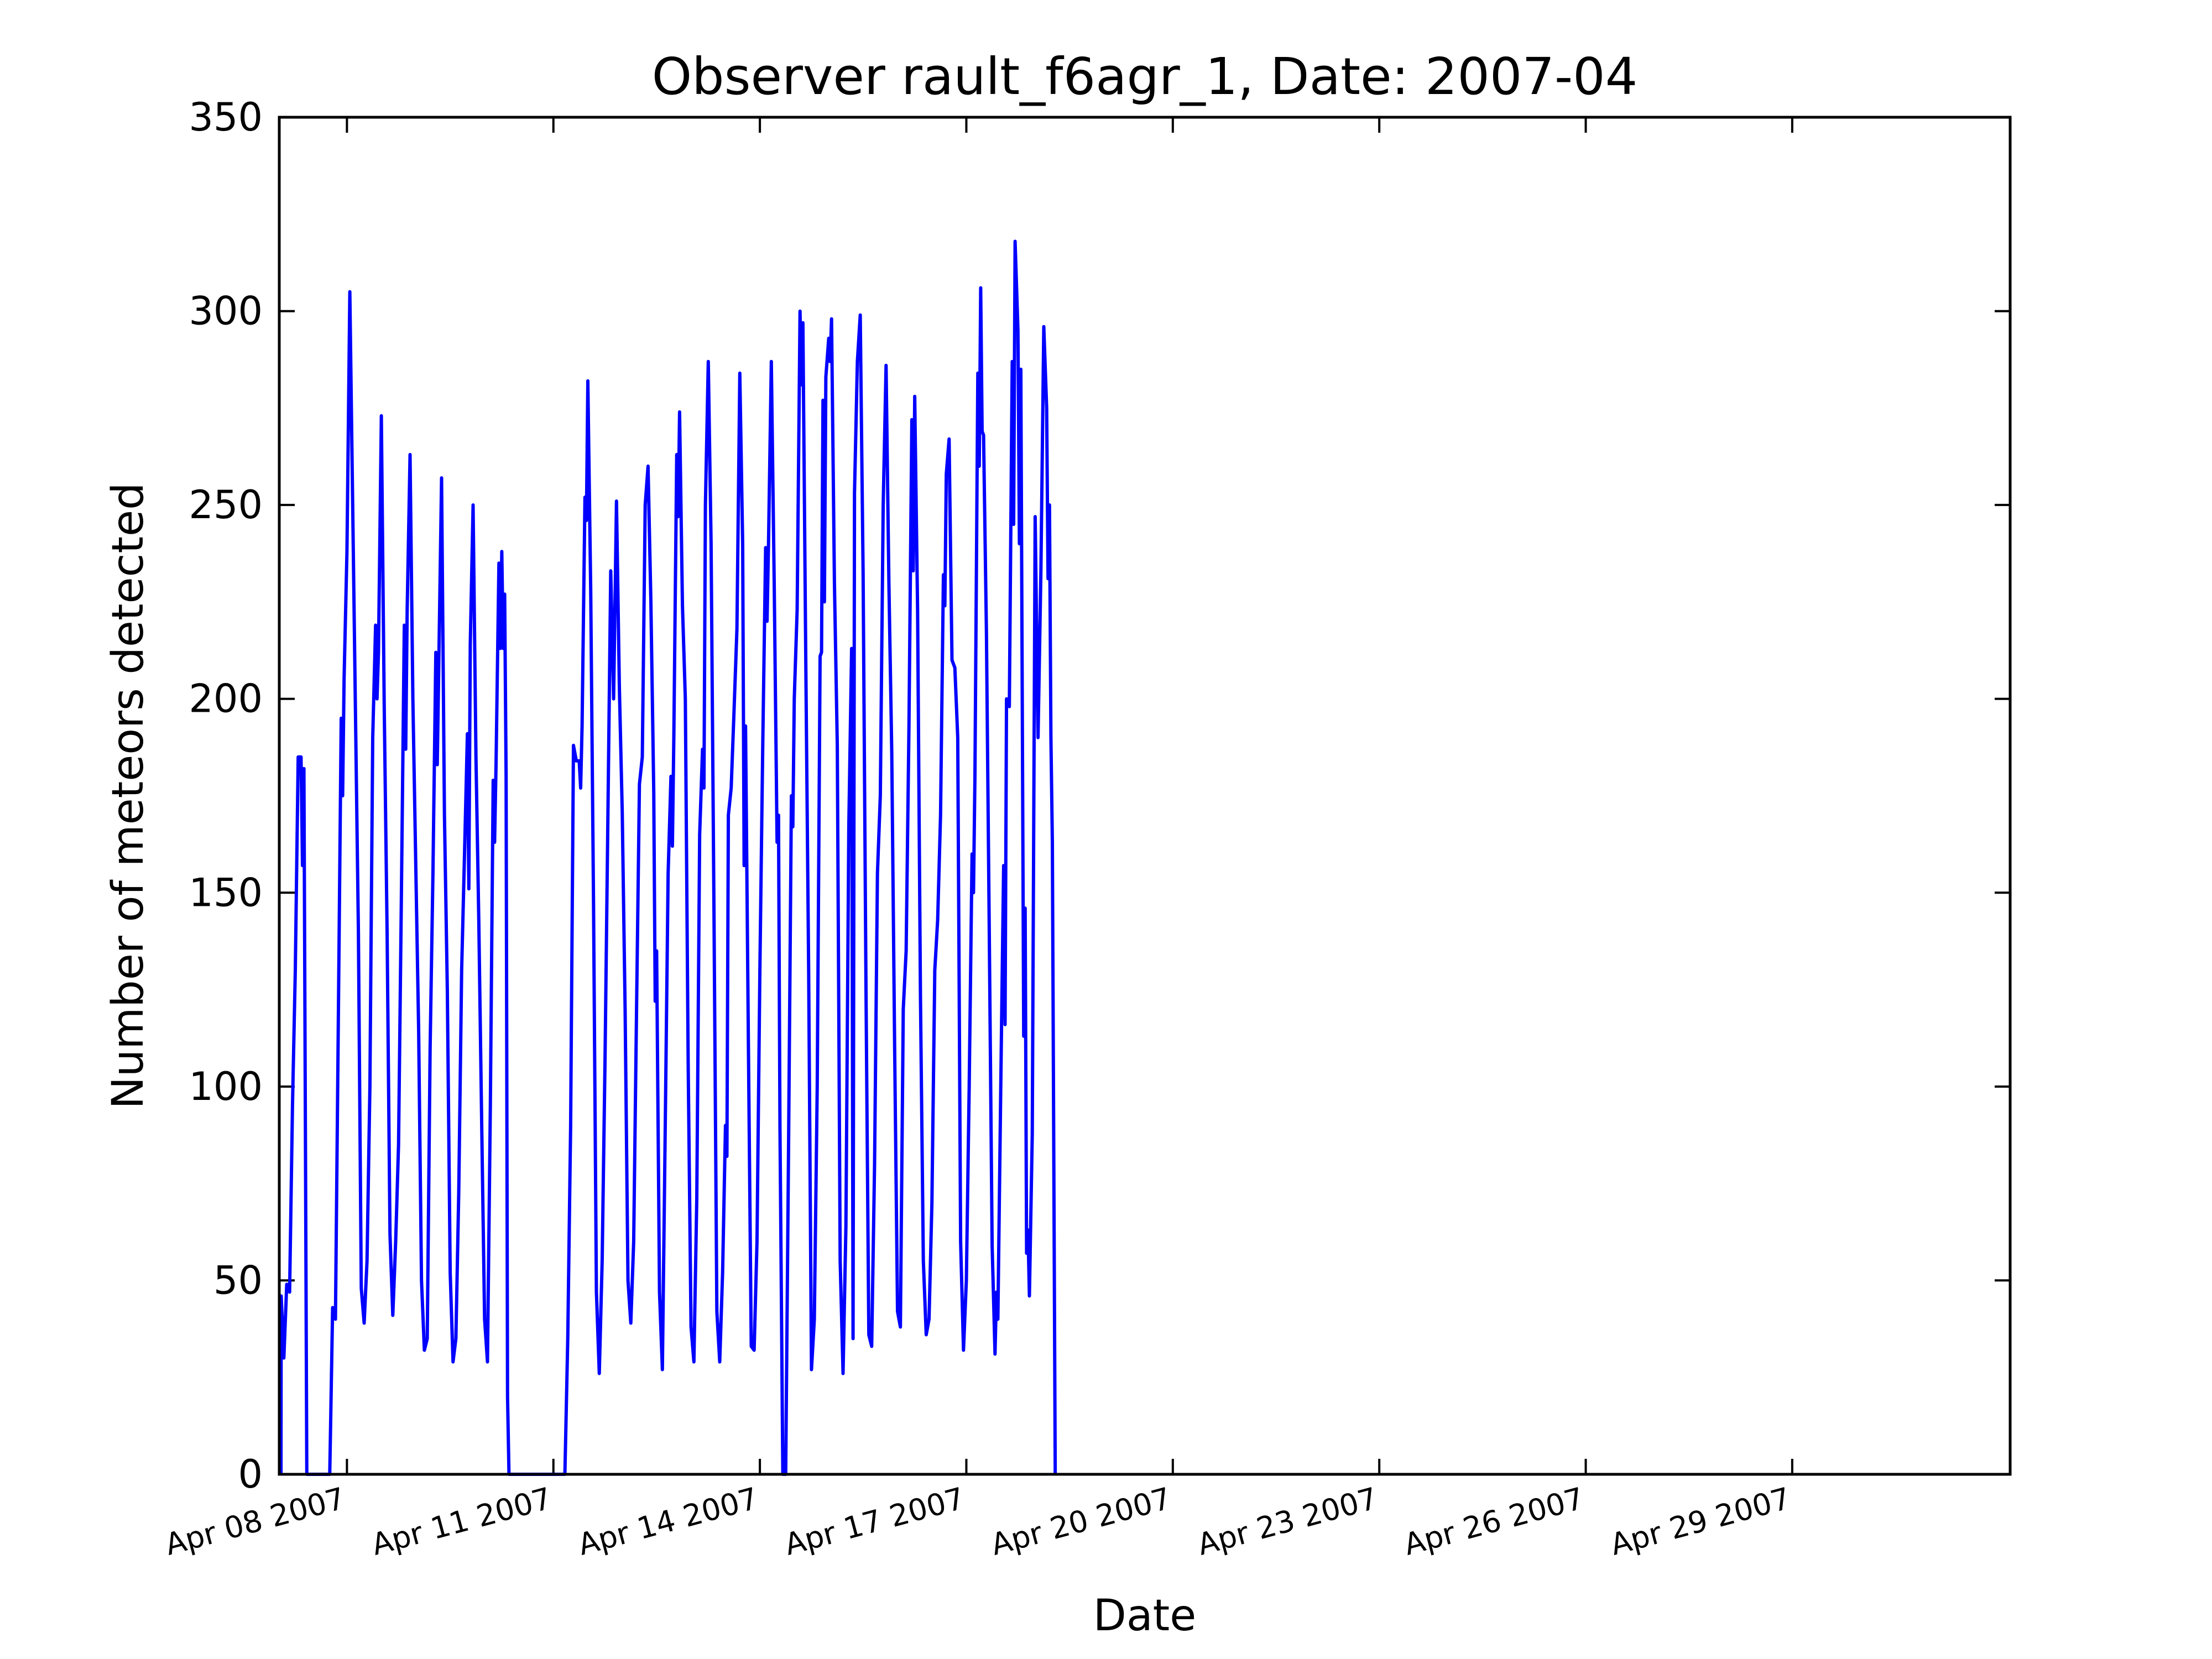 The width and height of the screenshot is (2212, 1659). What do you see at coordinates (875, 1522) in the screenshot?
I see `x-tick-label: Apr 17 2007` at bounding box center [875, 1522].